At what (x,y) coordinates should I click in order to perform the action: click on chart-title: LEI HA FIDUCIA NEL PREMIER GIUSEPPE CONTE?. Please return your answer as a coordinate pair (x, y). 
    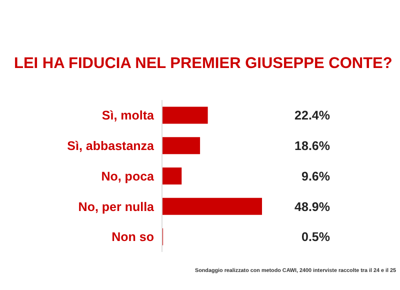
    Looking at the image, I should click on (204, 64).